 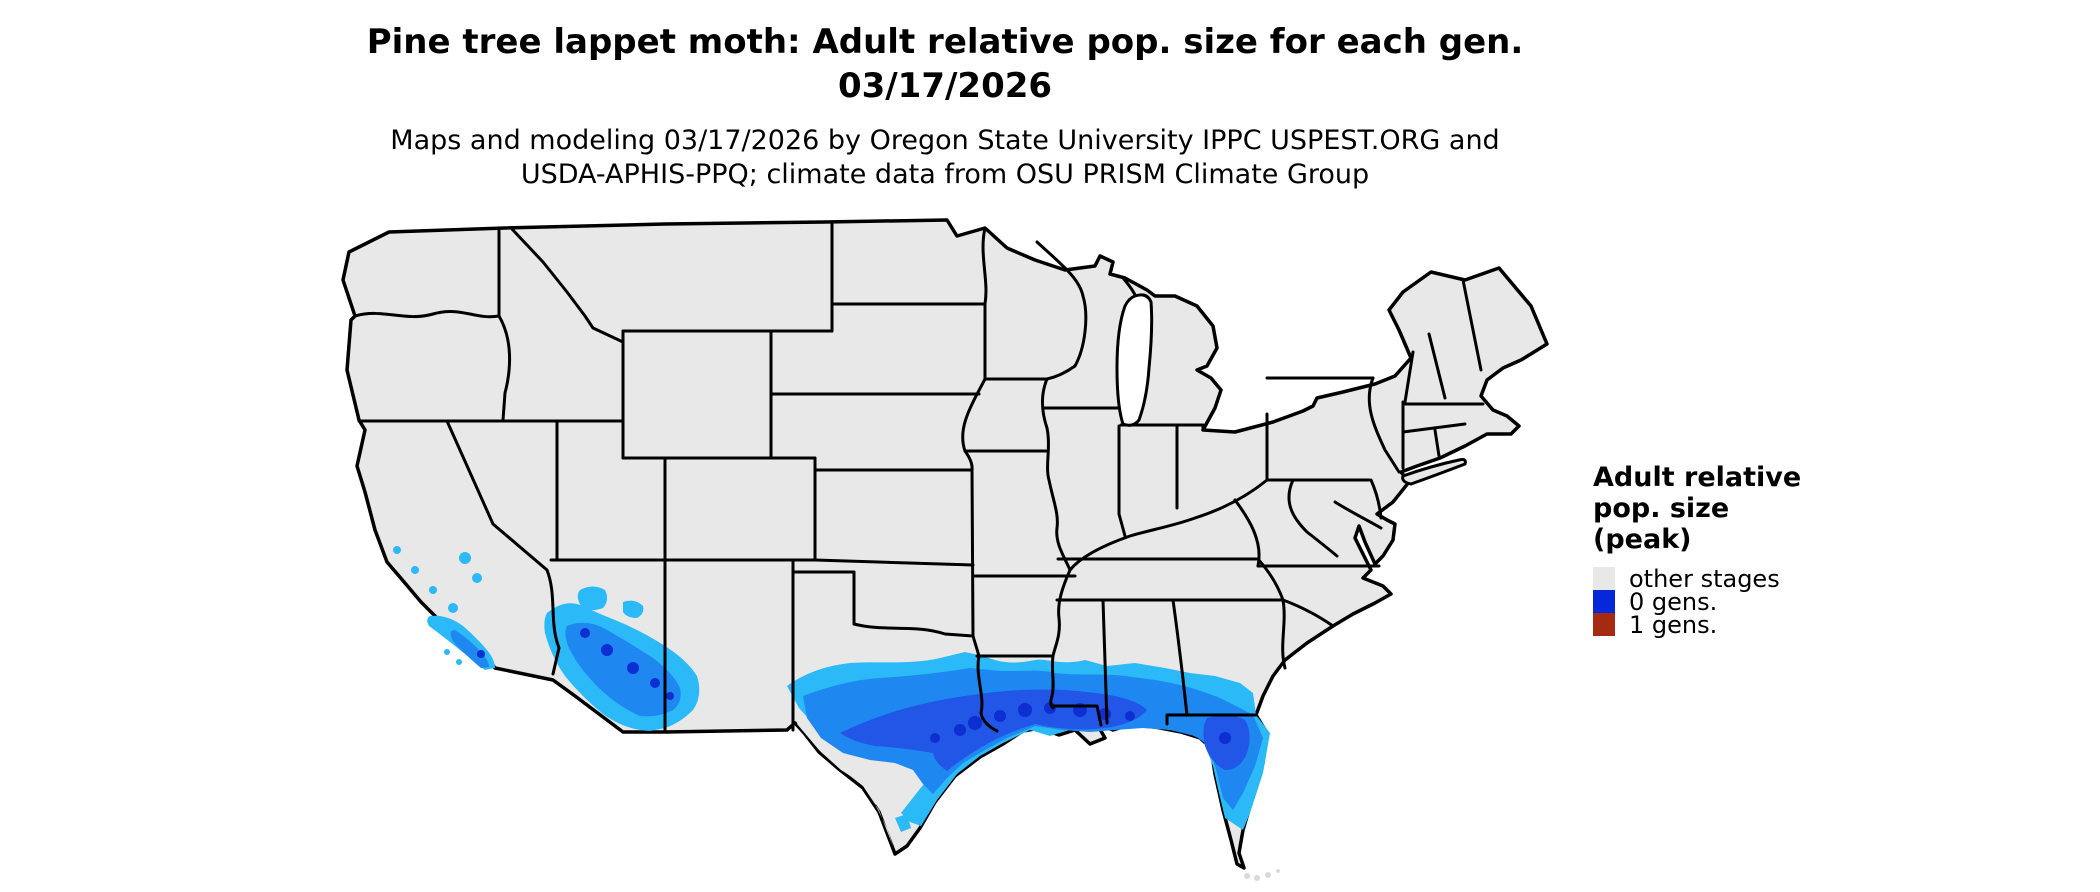 I want to click on legend-title-line-3: (peak), so click(x=1642, y=539).